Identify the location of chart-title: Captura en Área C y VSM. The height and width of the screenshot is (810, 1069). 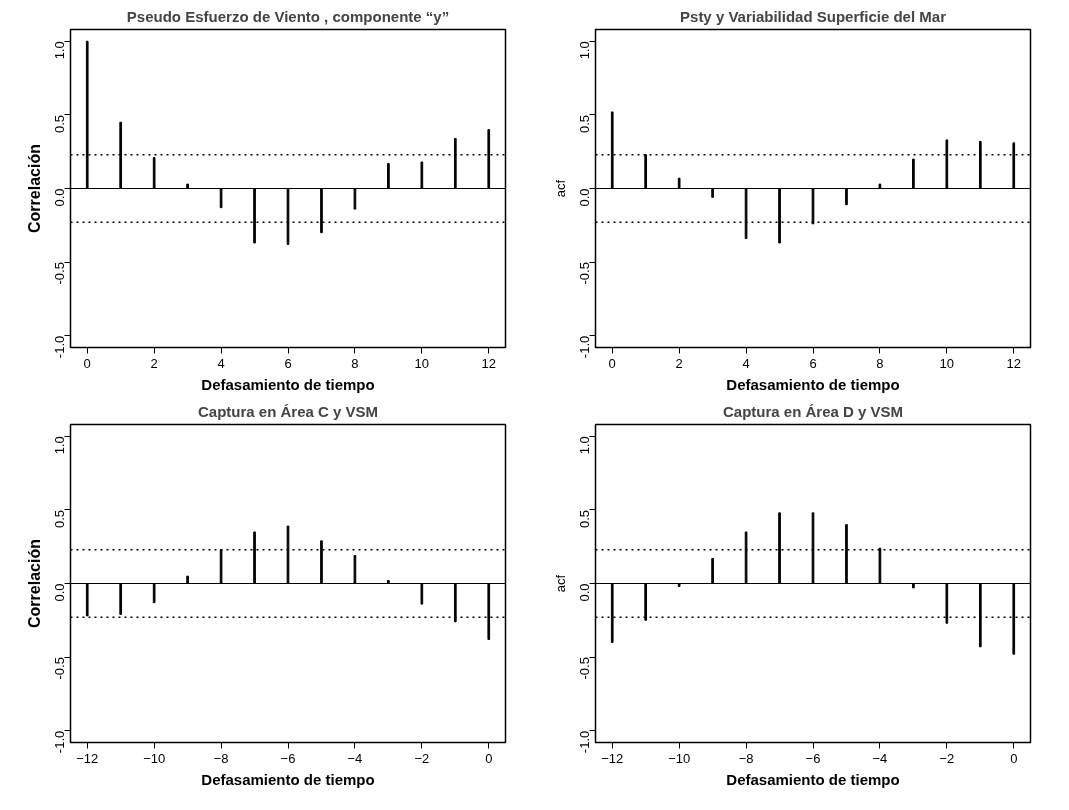
(288, 411).